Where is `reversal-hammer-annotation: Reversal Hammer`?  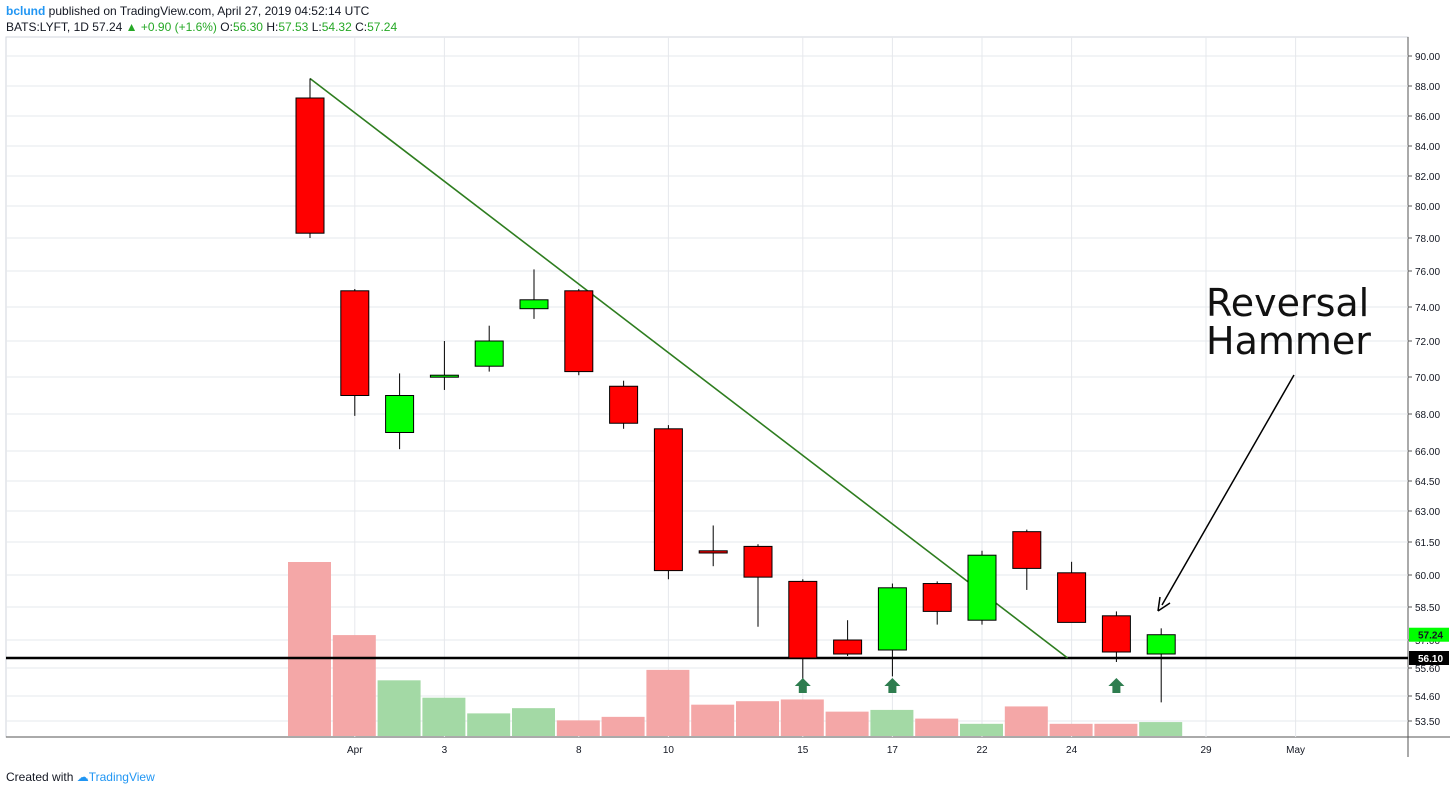 reversal-hammer-annotation: Reversal Hammer is located at coordinates (1288, 322).